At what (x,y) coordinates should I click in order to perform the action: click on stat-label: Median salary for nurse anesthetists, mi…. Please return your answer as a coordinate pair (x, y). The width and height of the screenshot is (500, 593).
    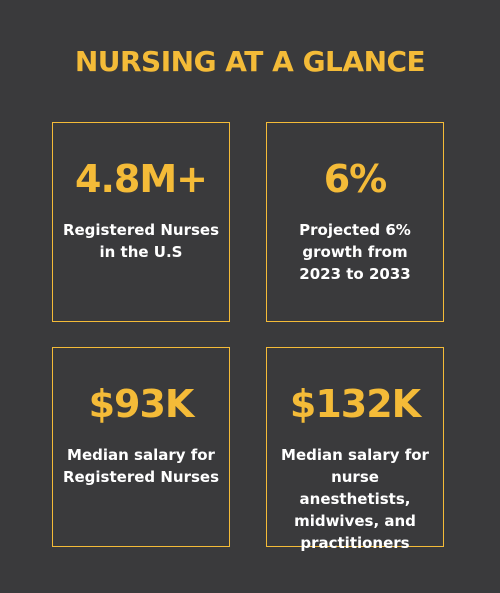
    Looking at the image, I should click on (355, 499).